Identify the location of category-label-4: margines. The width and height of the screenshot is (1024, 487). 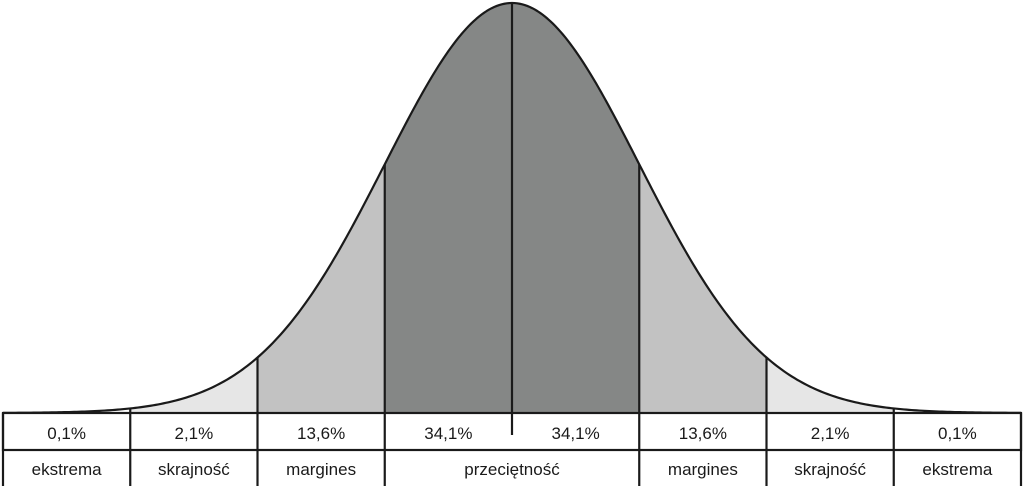
(703, 469).